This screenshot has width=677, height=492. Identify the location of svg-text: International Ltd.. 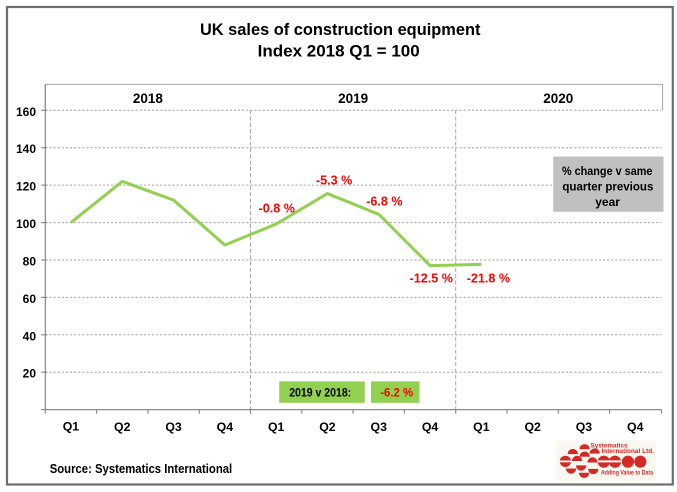
(628, 451).